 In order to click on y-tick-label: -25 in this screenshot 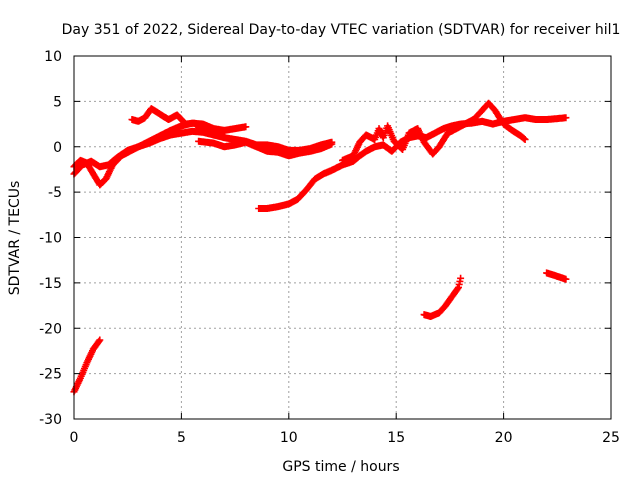, I will do `click(50, 375)`.